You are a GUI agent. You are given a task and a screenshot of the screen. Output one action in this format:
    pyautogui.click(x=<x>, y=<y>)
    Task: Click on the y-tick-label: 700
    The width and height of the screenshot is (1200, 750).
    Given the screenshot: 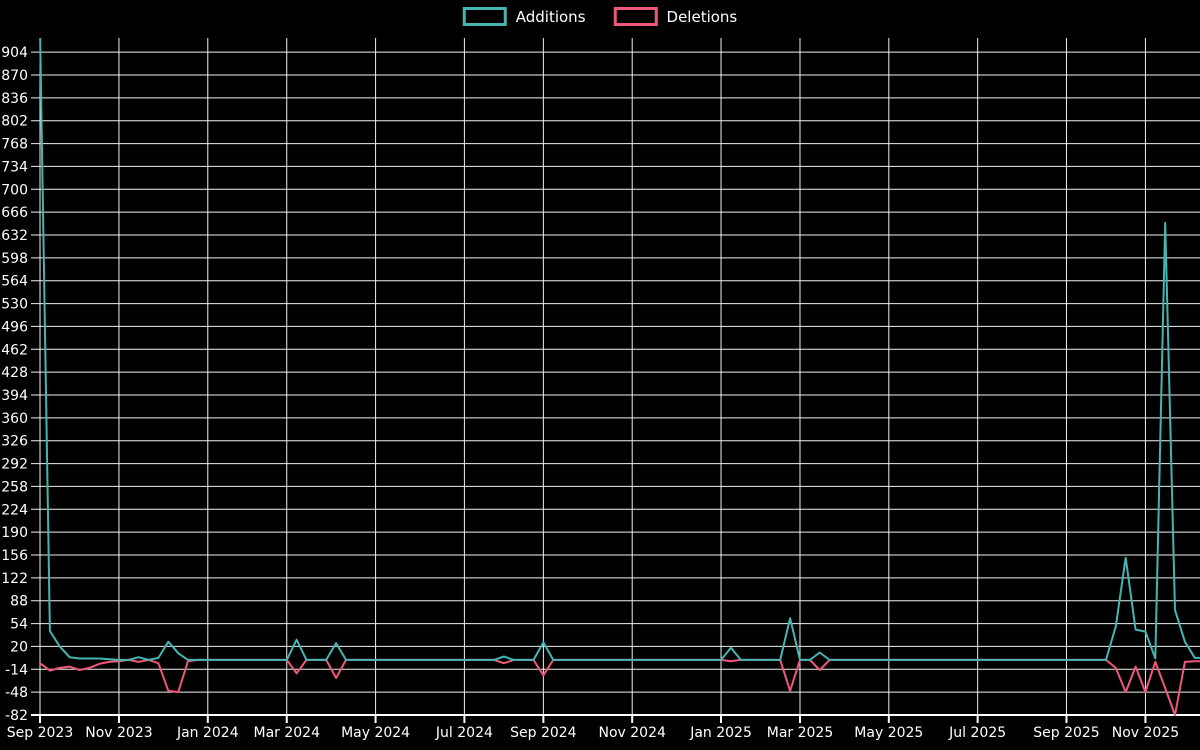 What is the action you would take?
    pyautogui.click(x=14, y=190)
    